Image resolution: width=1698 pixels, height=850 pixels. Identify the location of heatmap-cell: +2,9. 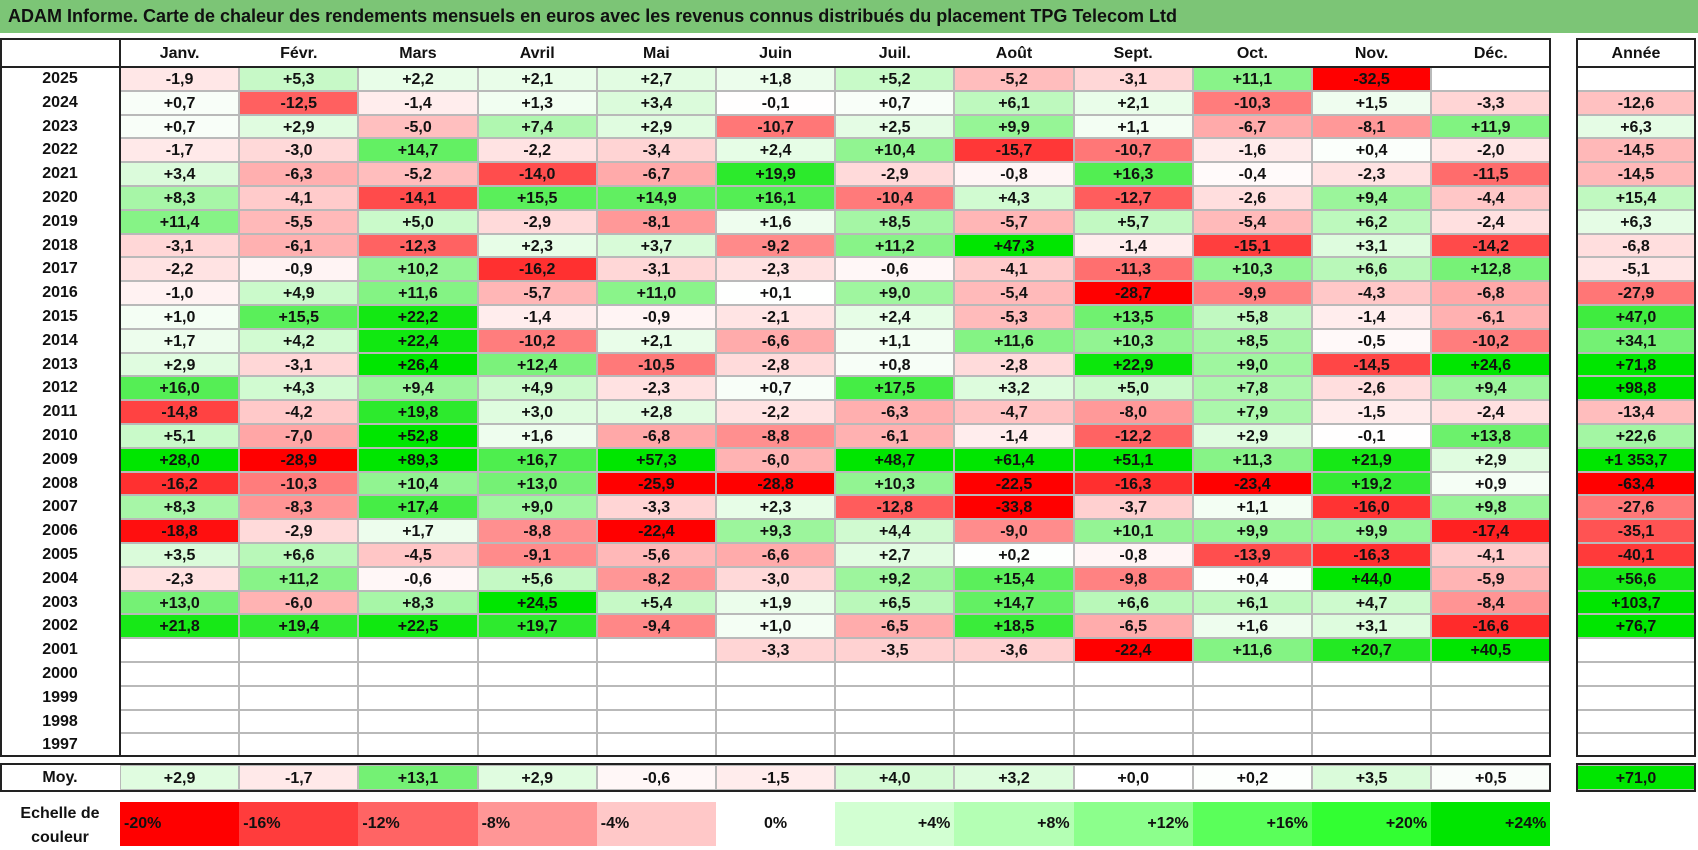
(180, 364).